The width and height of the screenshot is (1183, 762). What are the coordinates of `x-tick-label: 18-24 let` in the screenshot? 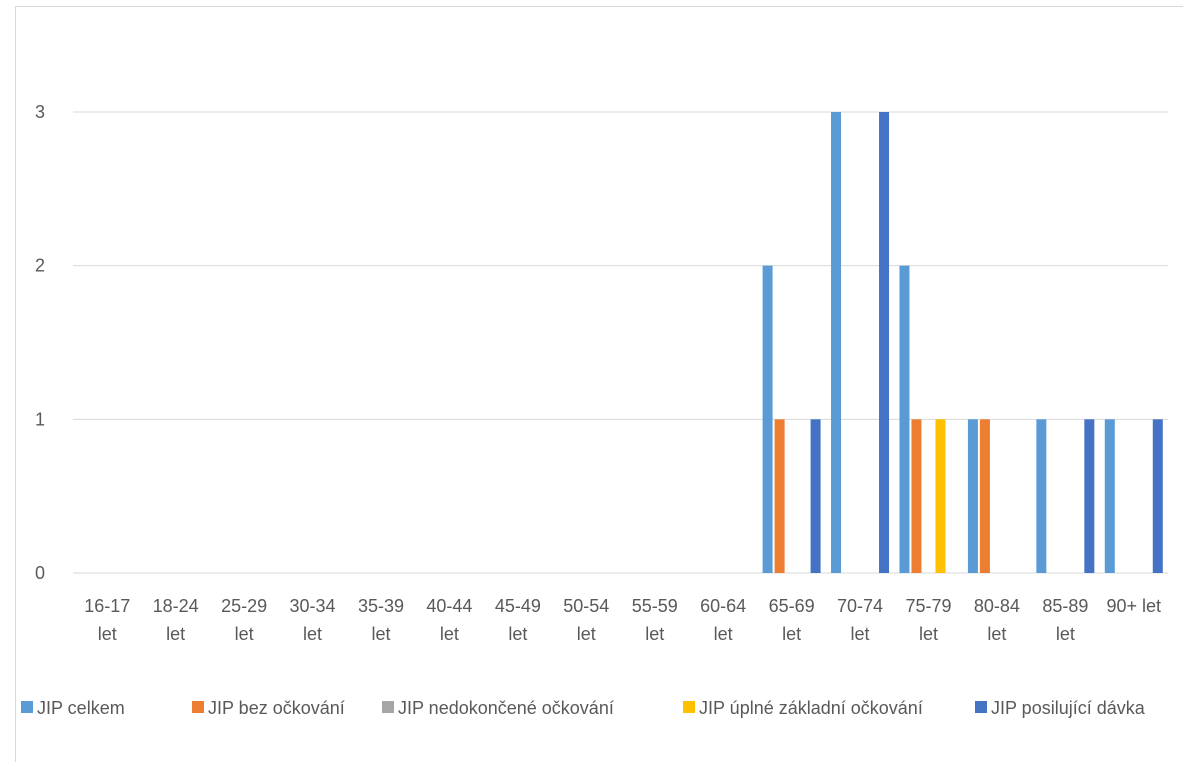 It's located at (176, 620).